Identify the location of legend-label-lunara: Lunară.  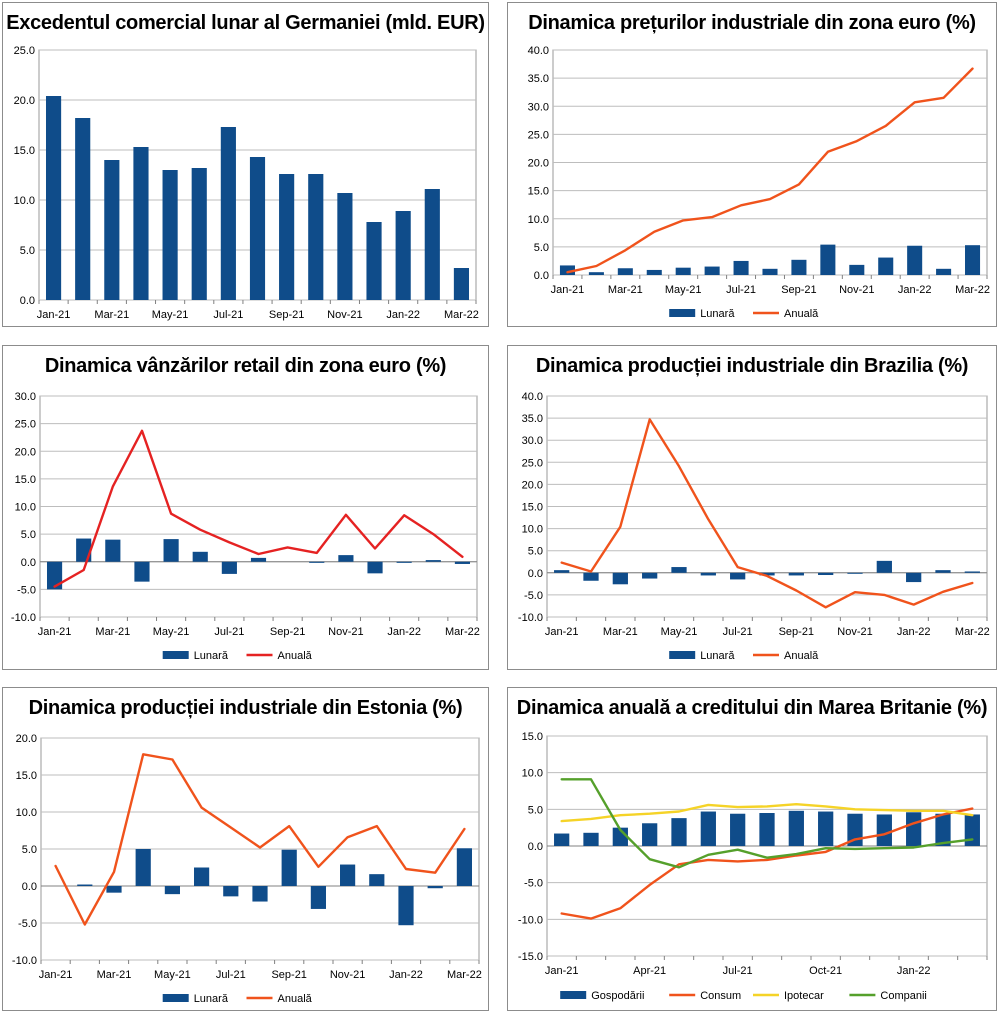
(211, 999).